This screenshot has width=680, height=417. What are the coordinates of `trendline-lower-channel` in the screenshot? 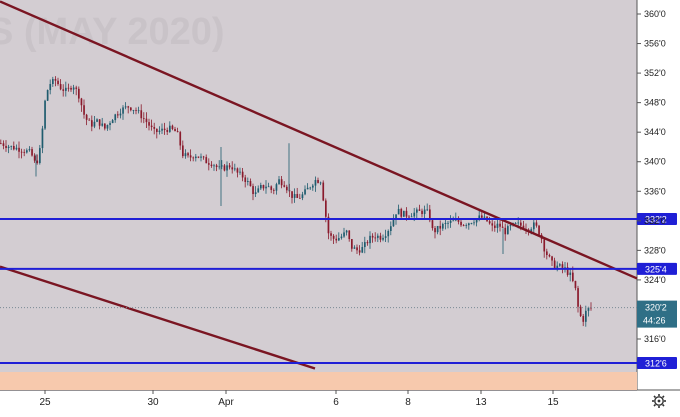 It's located at (158, 317).